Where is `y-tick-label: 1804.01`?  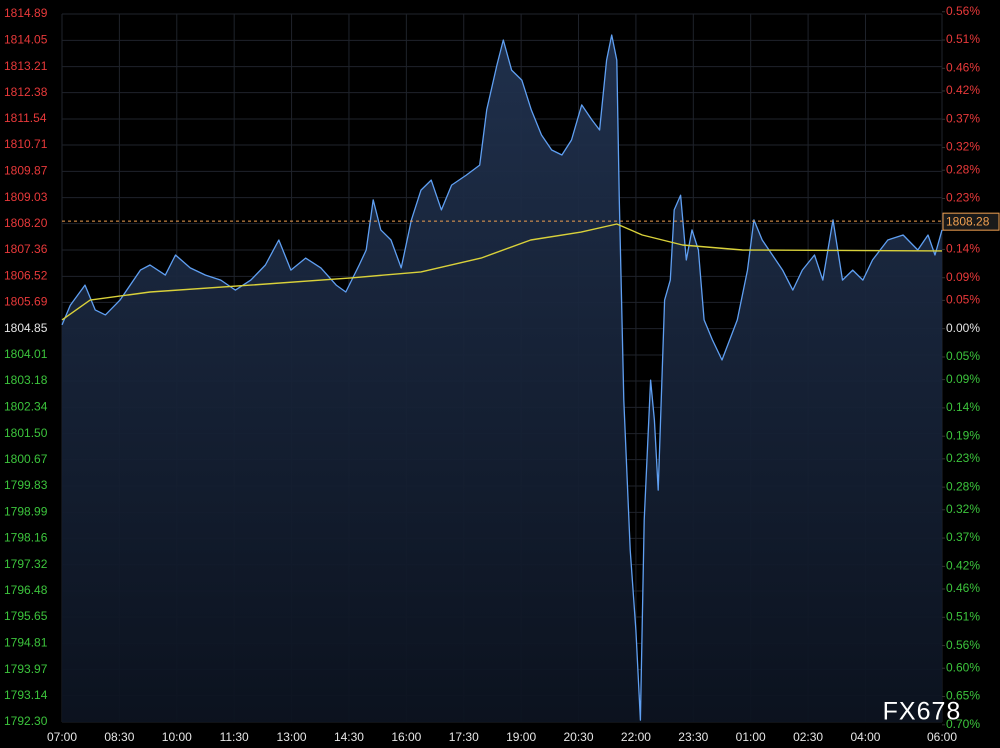
y-tick-label: 1804.01 is located at coordinates (26, 354).